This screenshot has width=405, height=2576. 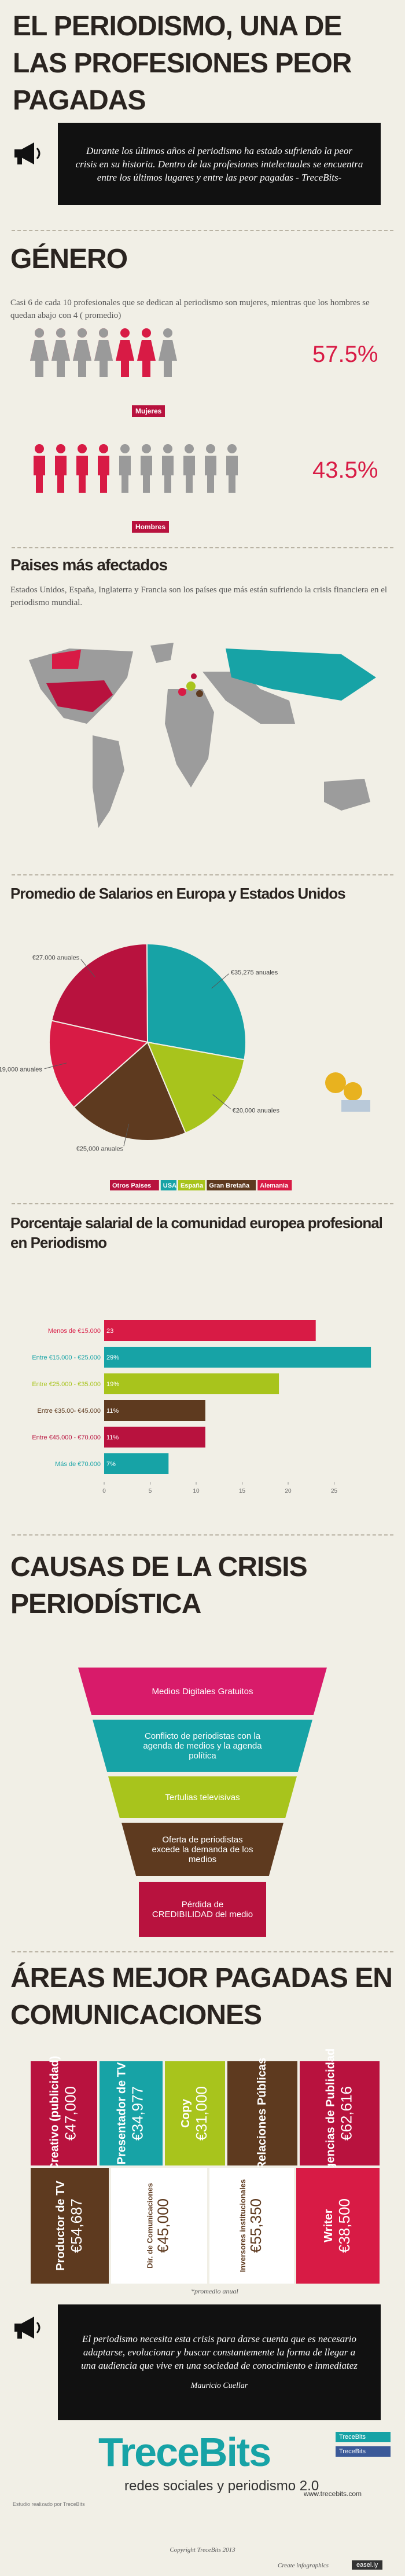 I want to click on logo: TreceBits, so click(x=184, y=2452).